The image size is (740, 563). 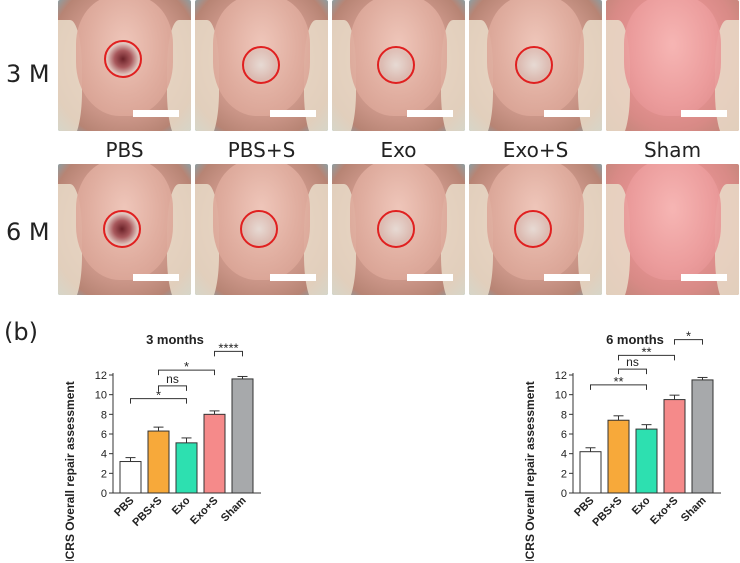 I want to click on photo-6m-exo-s, so click(x=535, y=229).